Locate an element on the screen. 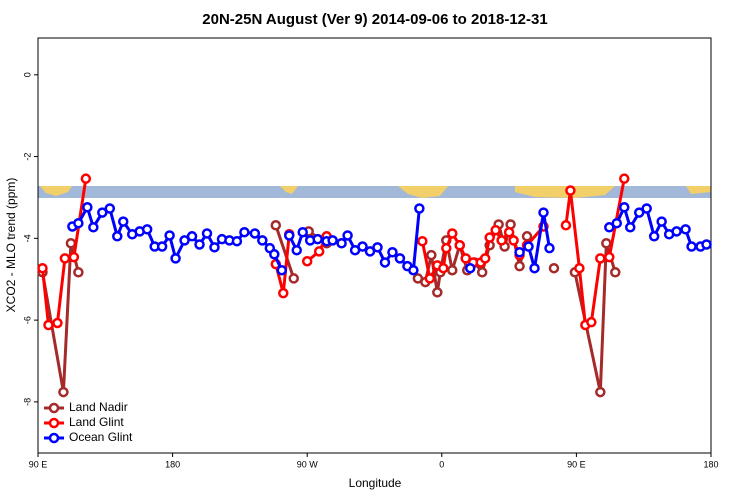  legend-label: Ocean Glint is located at coordinates (101, 437).